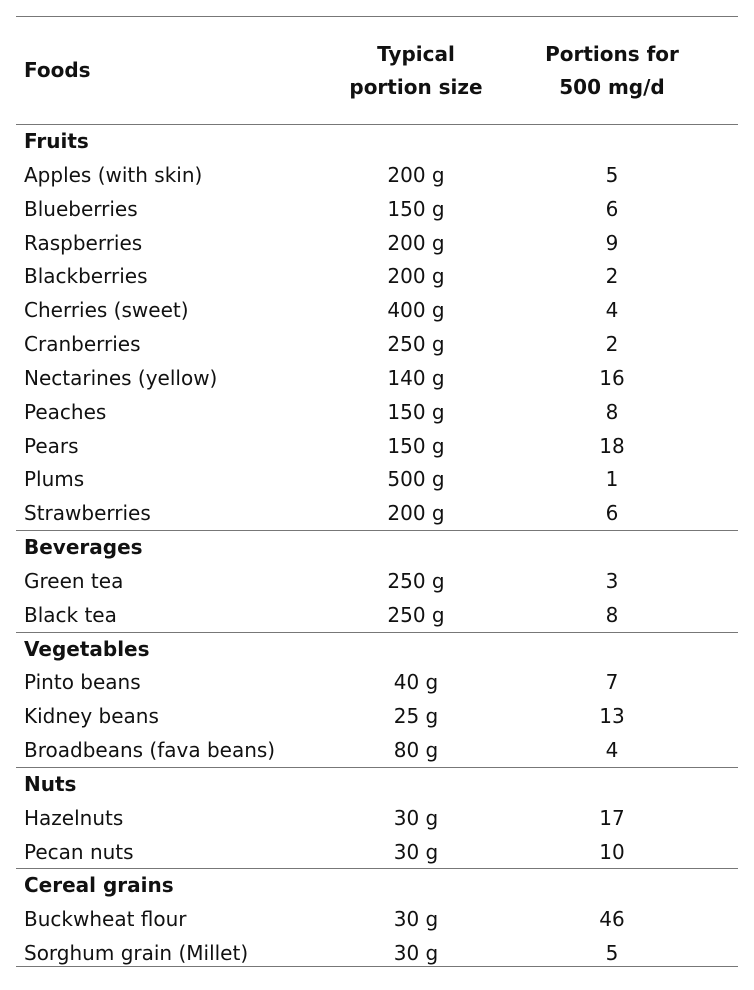 The image size is (754, 990). What do you see at coordinates (87, 648) in the screenshot?
I see `section-title: Vegetables` at bounding box center [87, 648].